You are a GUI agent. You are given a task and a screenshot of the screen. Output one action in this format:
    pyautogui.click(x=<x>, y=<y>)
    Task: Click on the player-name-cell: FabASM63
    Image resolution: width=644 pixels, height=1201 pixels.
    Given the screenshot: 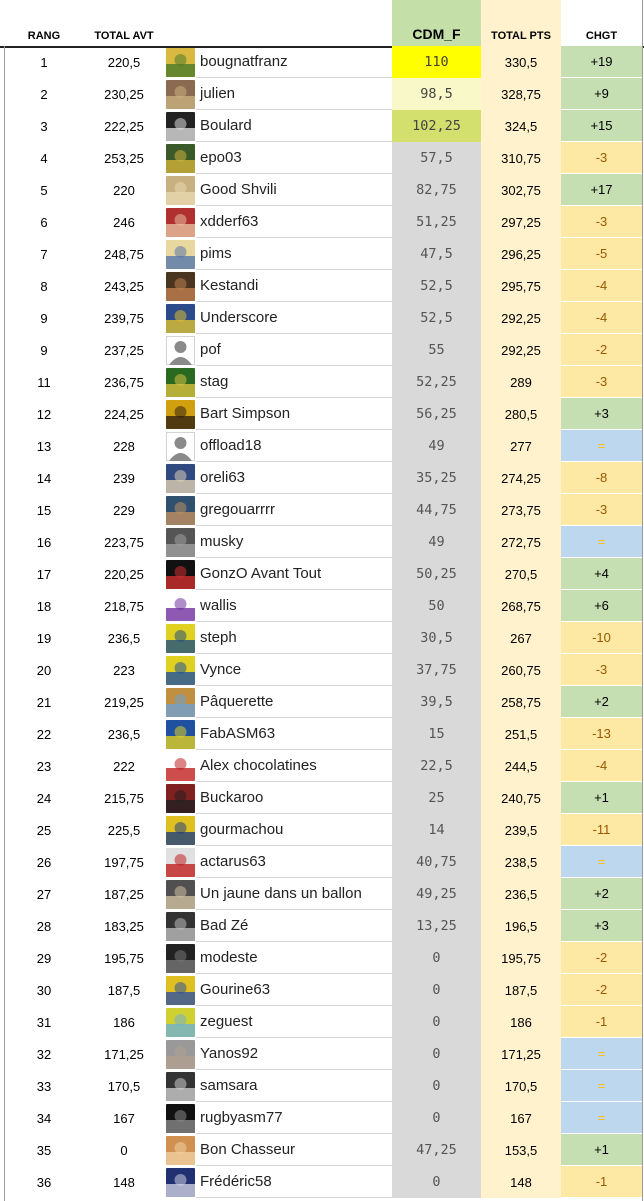 What is the action you would take?
    pyautogui.click(x=294, y=734)
    